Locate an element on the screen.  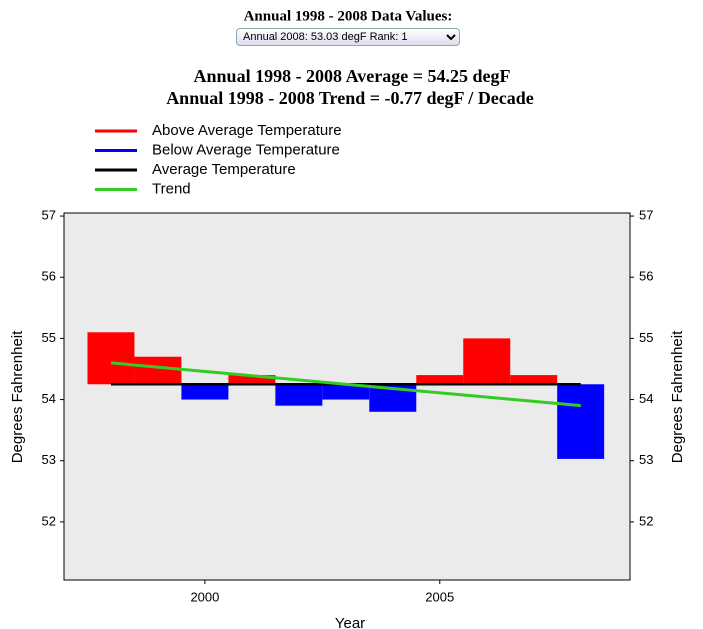
y-tick-label: 53 is located at coordinates (49, 459).